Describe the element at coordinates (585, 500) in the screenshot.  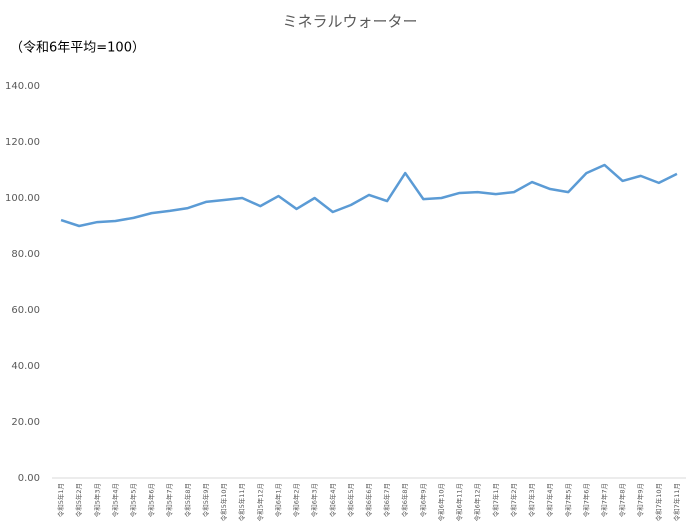
I see `x-tick-label: 令和7年6月` at that location.